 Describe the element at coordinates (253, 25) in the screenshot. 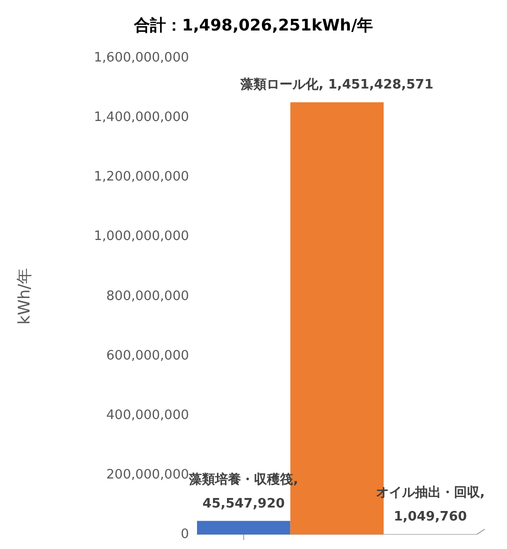

I see `chart-title: 合計：1,498,026,251kWh/年` at that location.